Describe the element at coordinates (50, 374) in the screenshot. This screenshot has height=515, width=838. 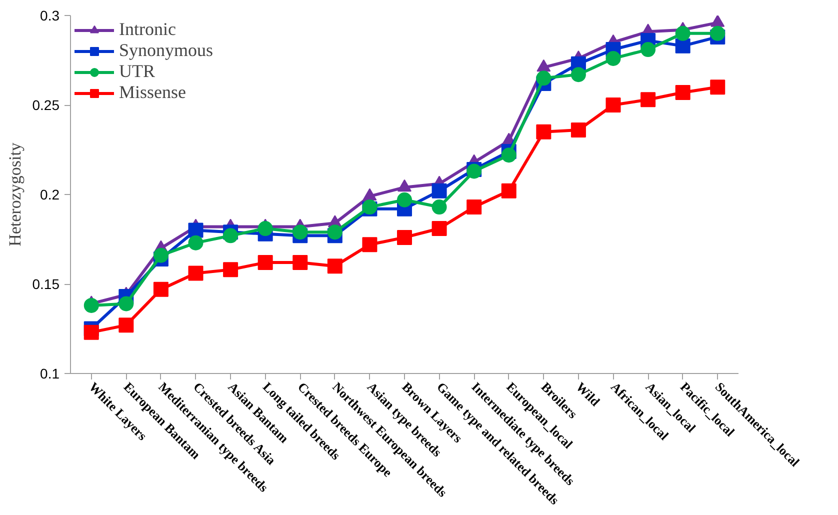
I see `y-tick-label: 0.1` at that location.